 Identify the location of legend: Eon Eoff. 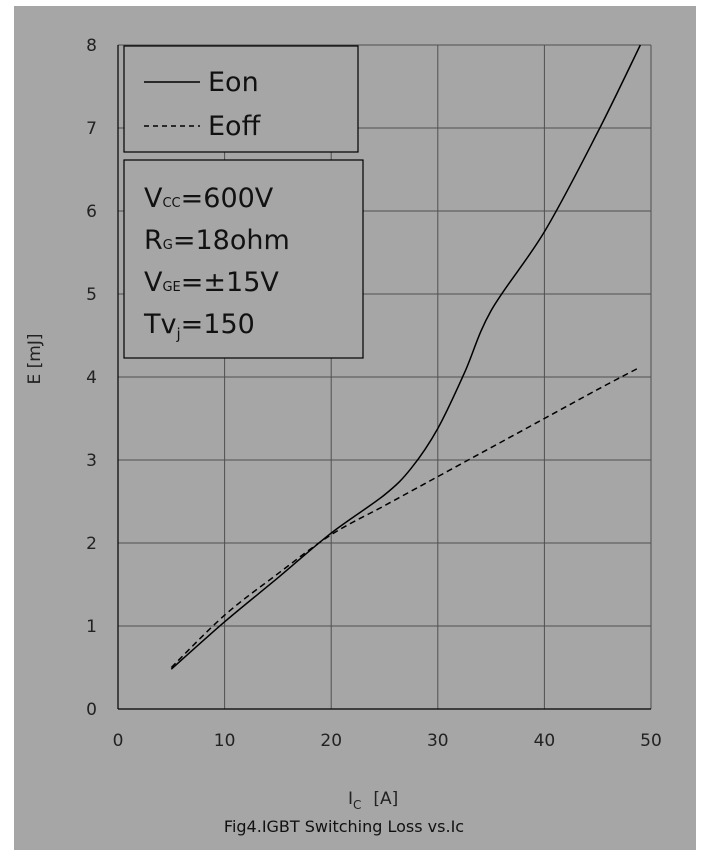
(241, 99).